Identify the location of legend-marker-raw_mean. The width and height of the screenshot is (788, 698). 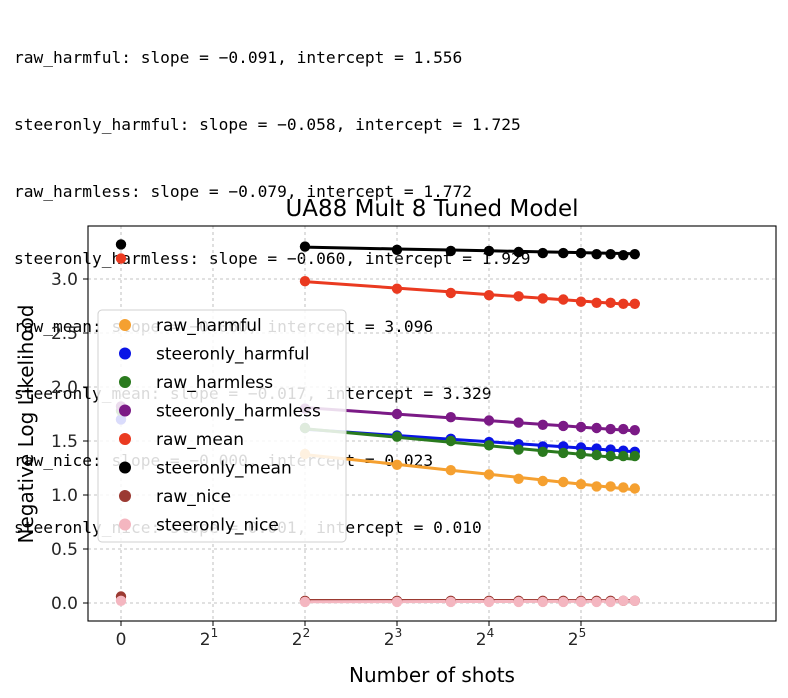
(125, 439).